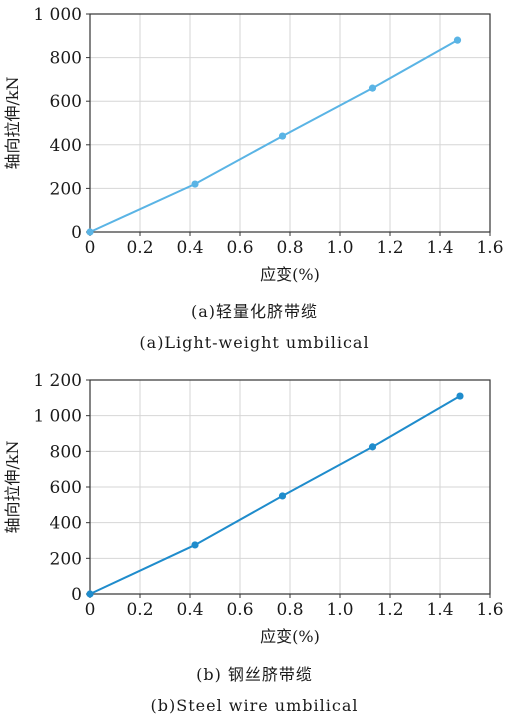 Image resolution: width=509 pixels, height=720 pixels. I want to click on chart-b-y-tick-label: 800, so click(66, 452).